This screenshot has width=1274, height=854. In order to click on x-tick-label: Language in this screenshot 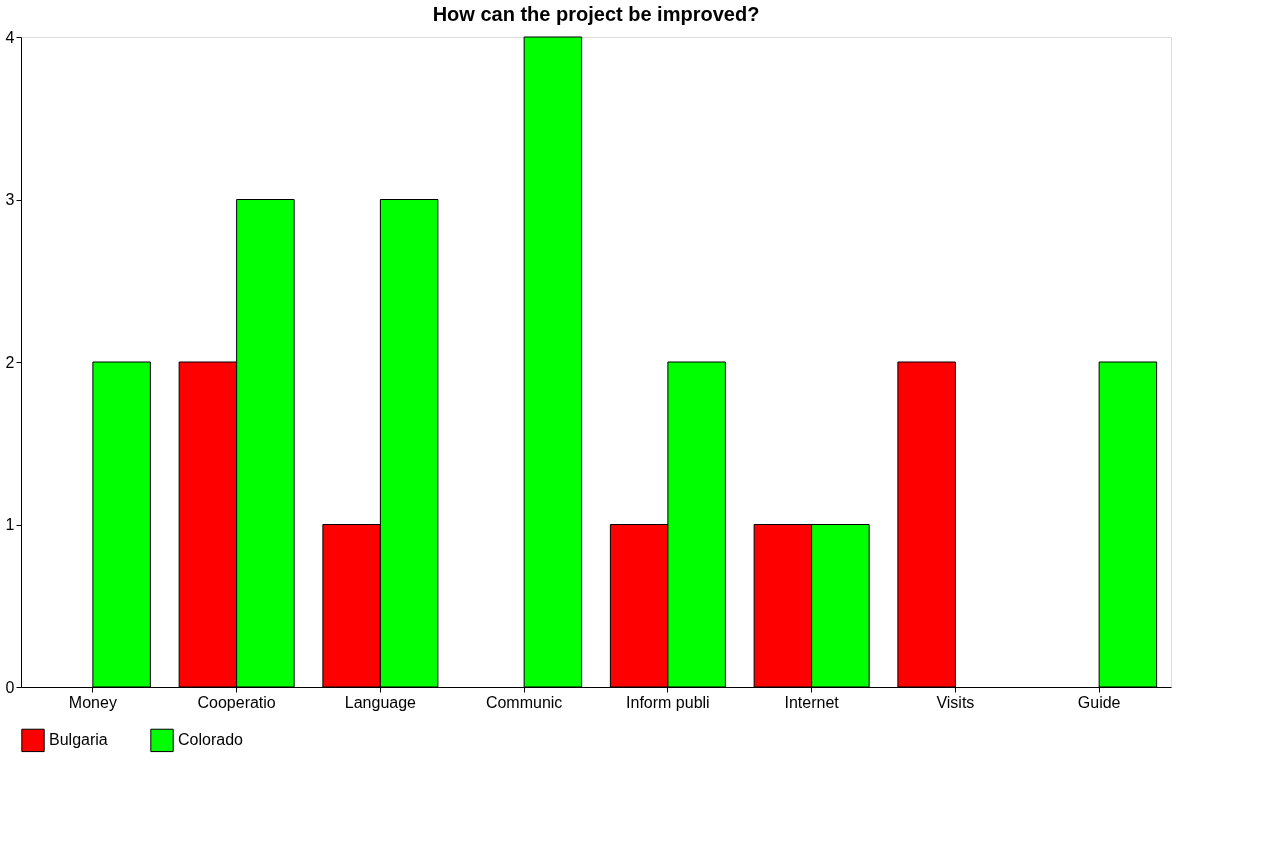, I will do `click(380, 702)`.